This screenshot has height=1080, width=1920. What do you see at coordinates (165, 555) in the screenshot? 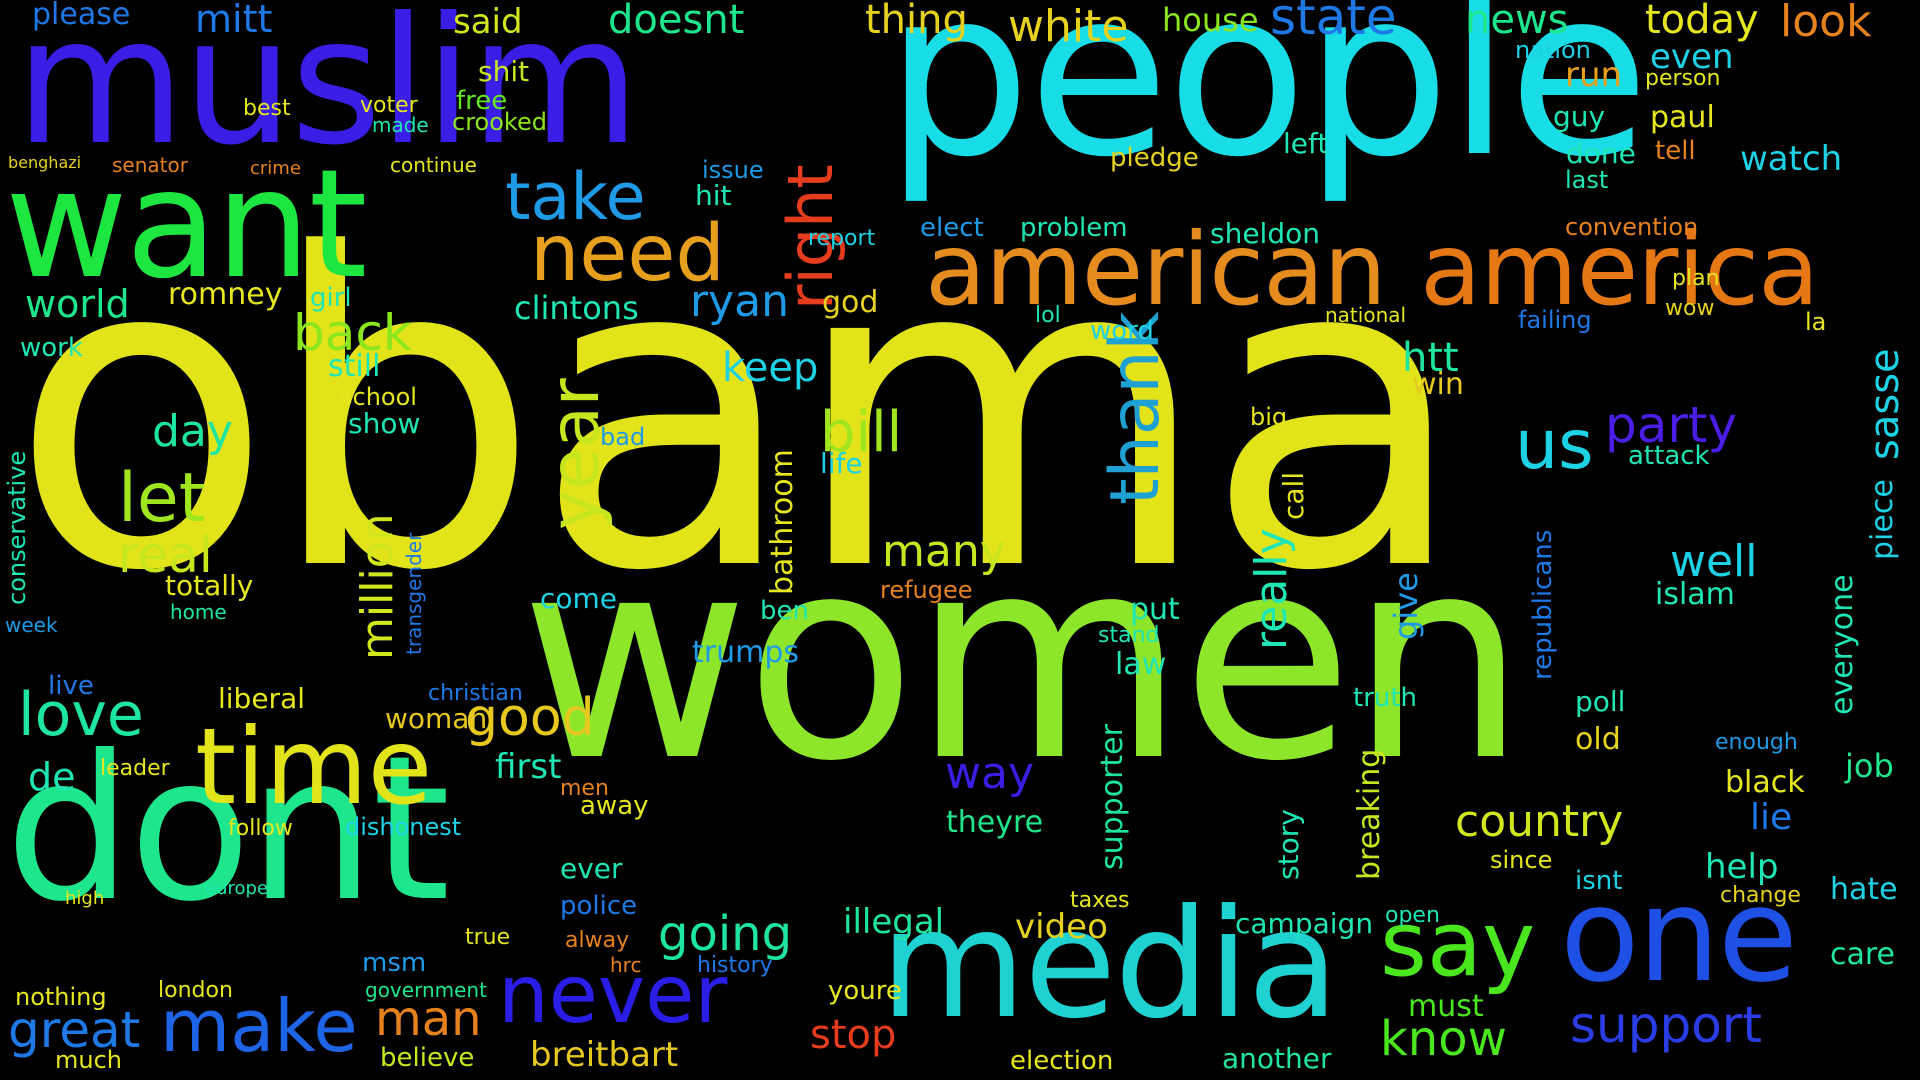
I see `word-real: real` at bounding box center [165, 555].